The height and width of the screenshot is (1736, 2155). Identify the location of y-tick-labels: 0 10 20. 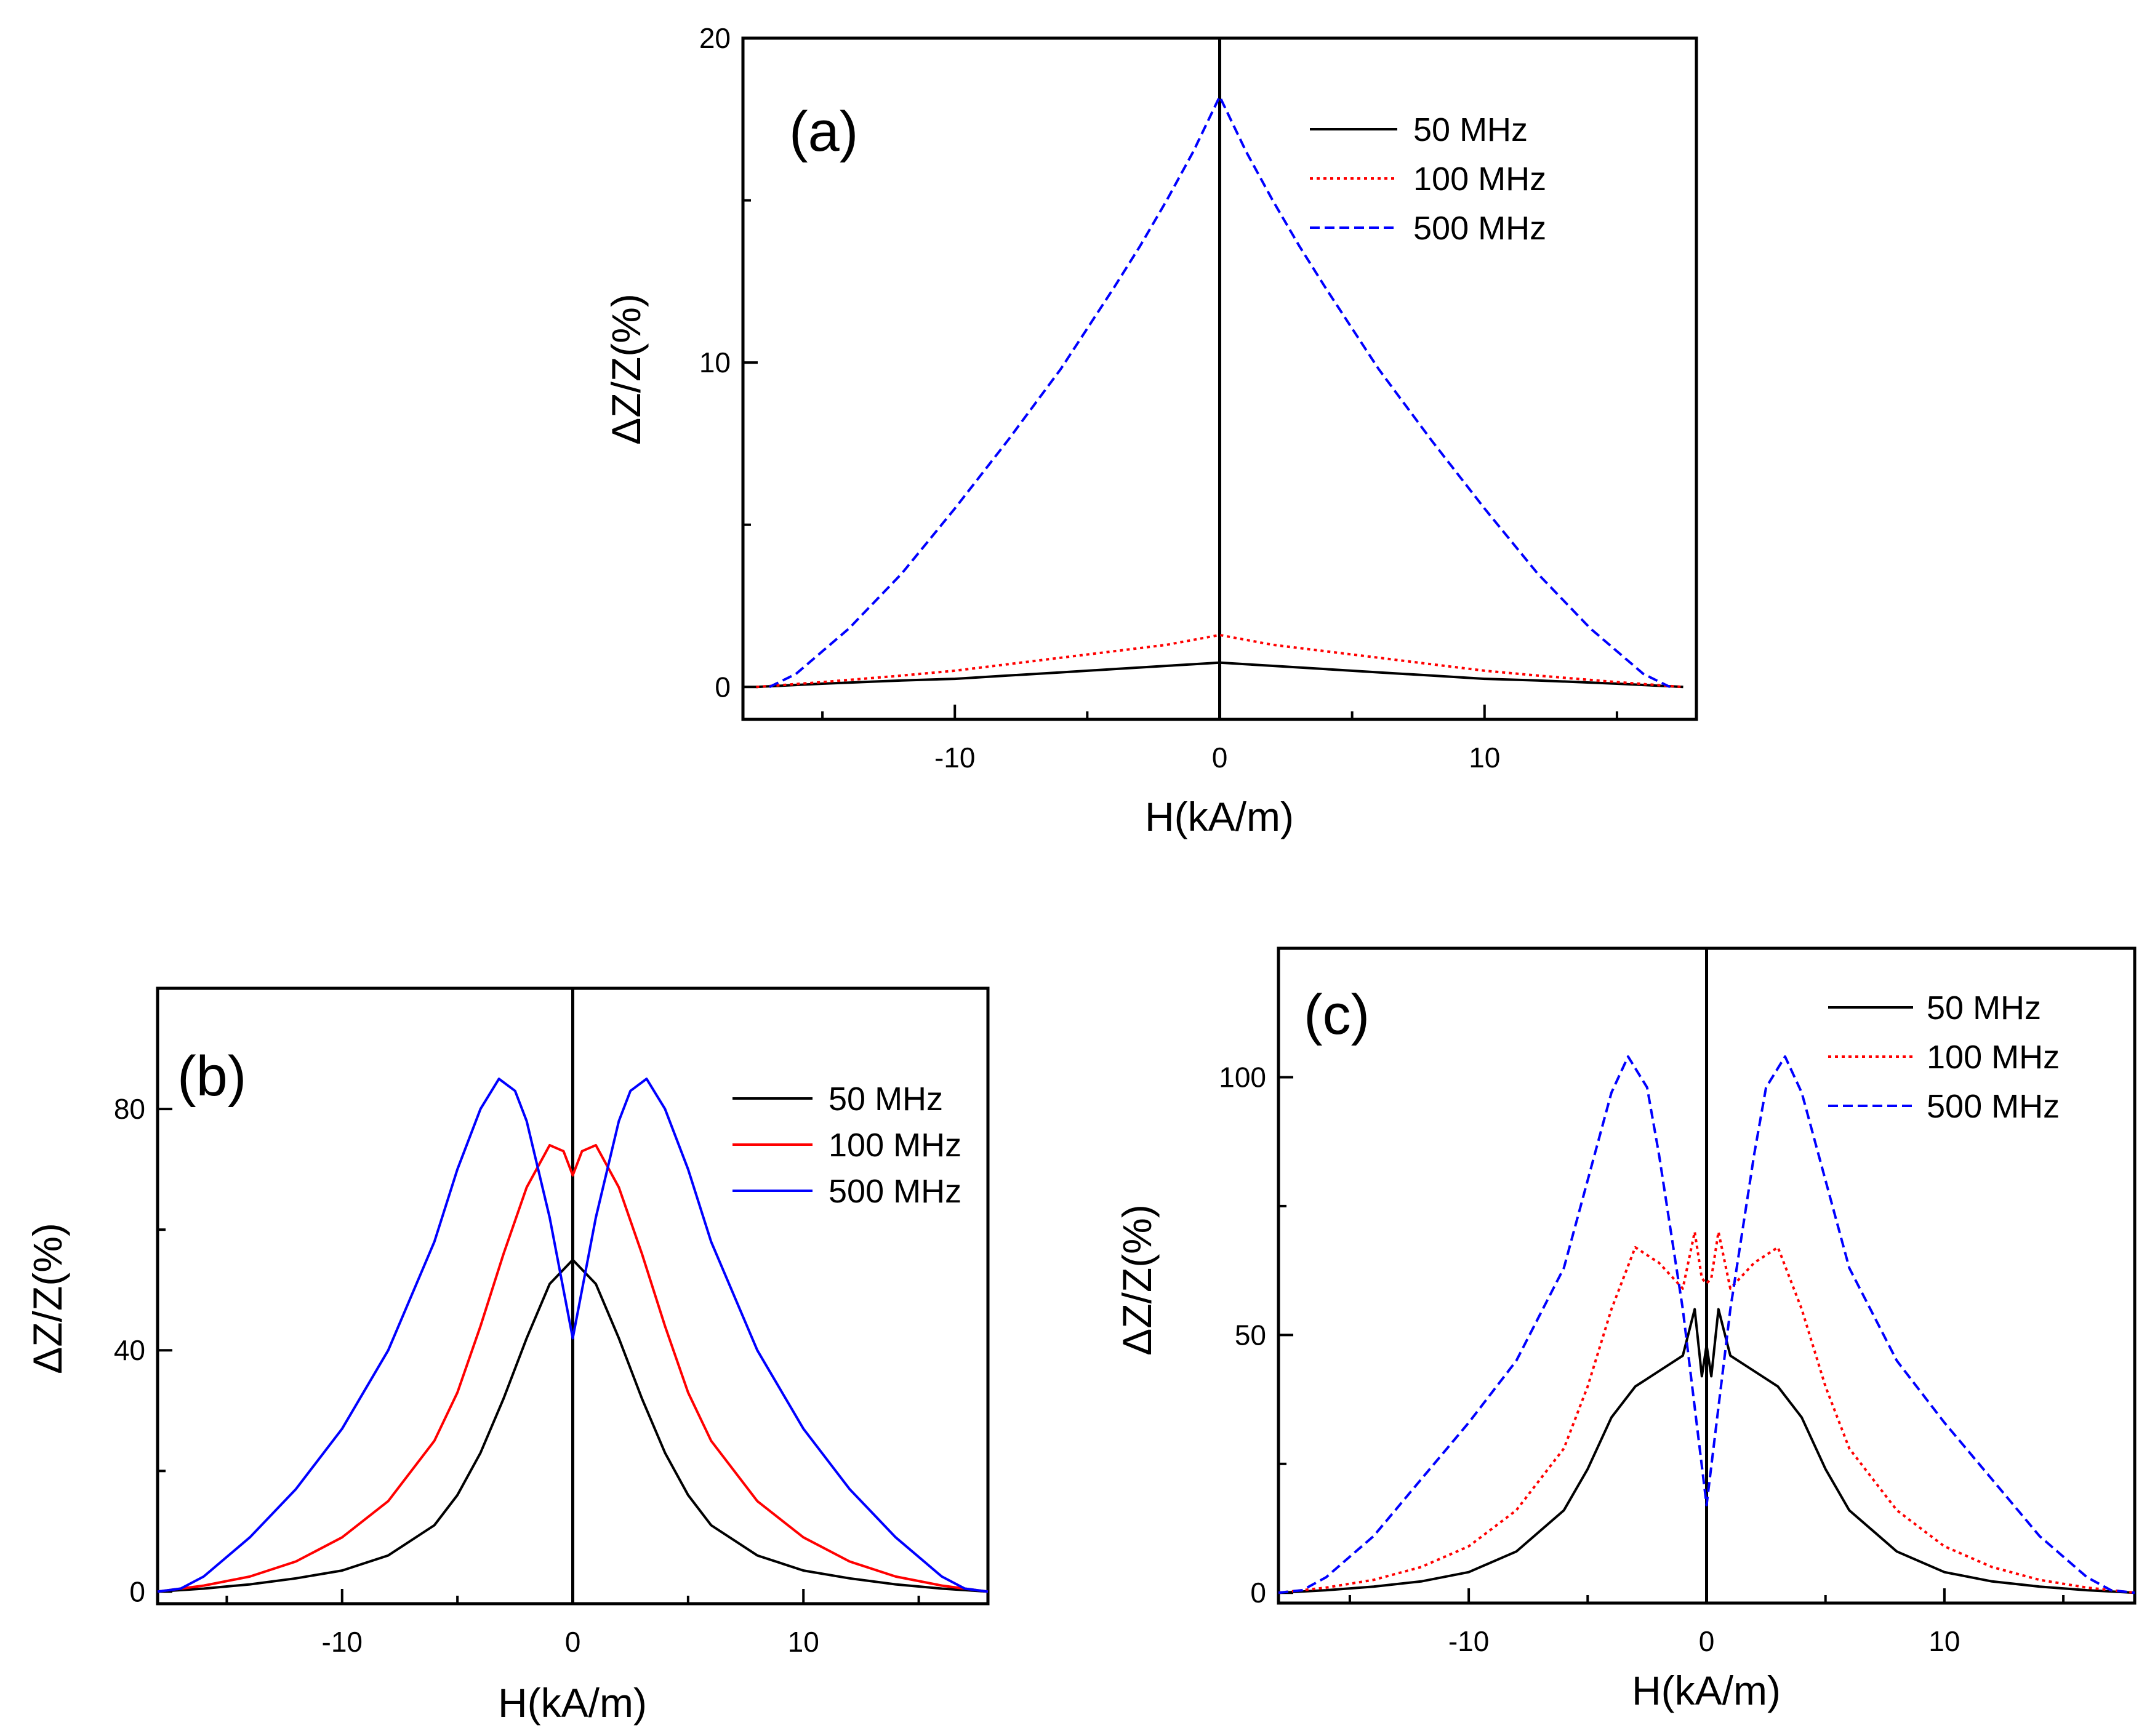
(715, 362).